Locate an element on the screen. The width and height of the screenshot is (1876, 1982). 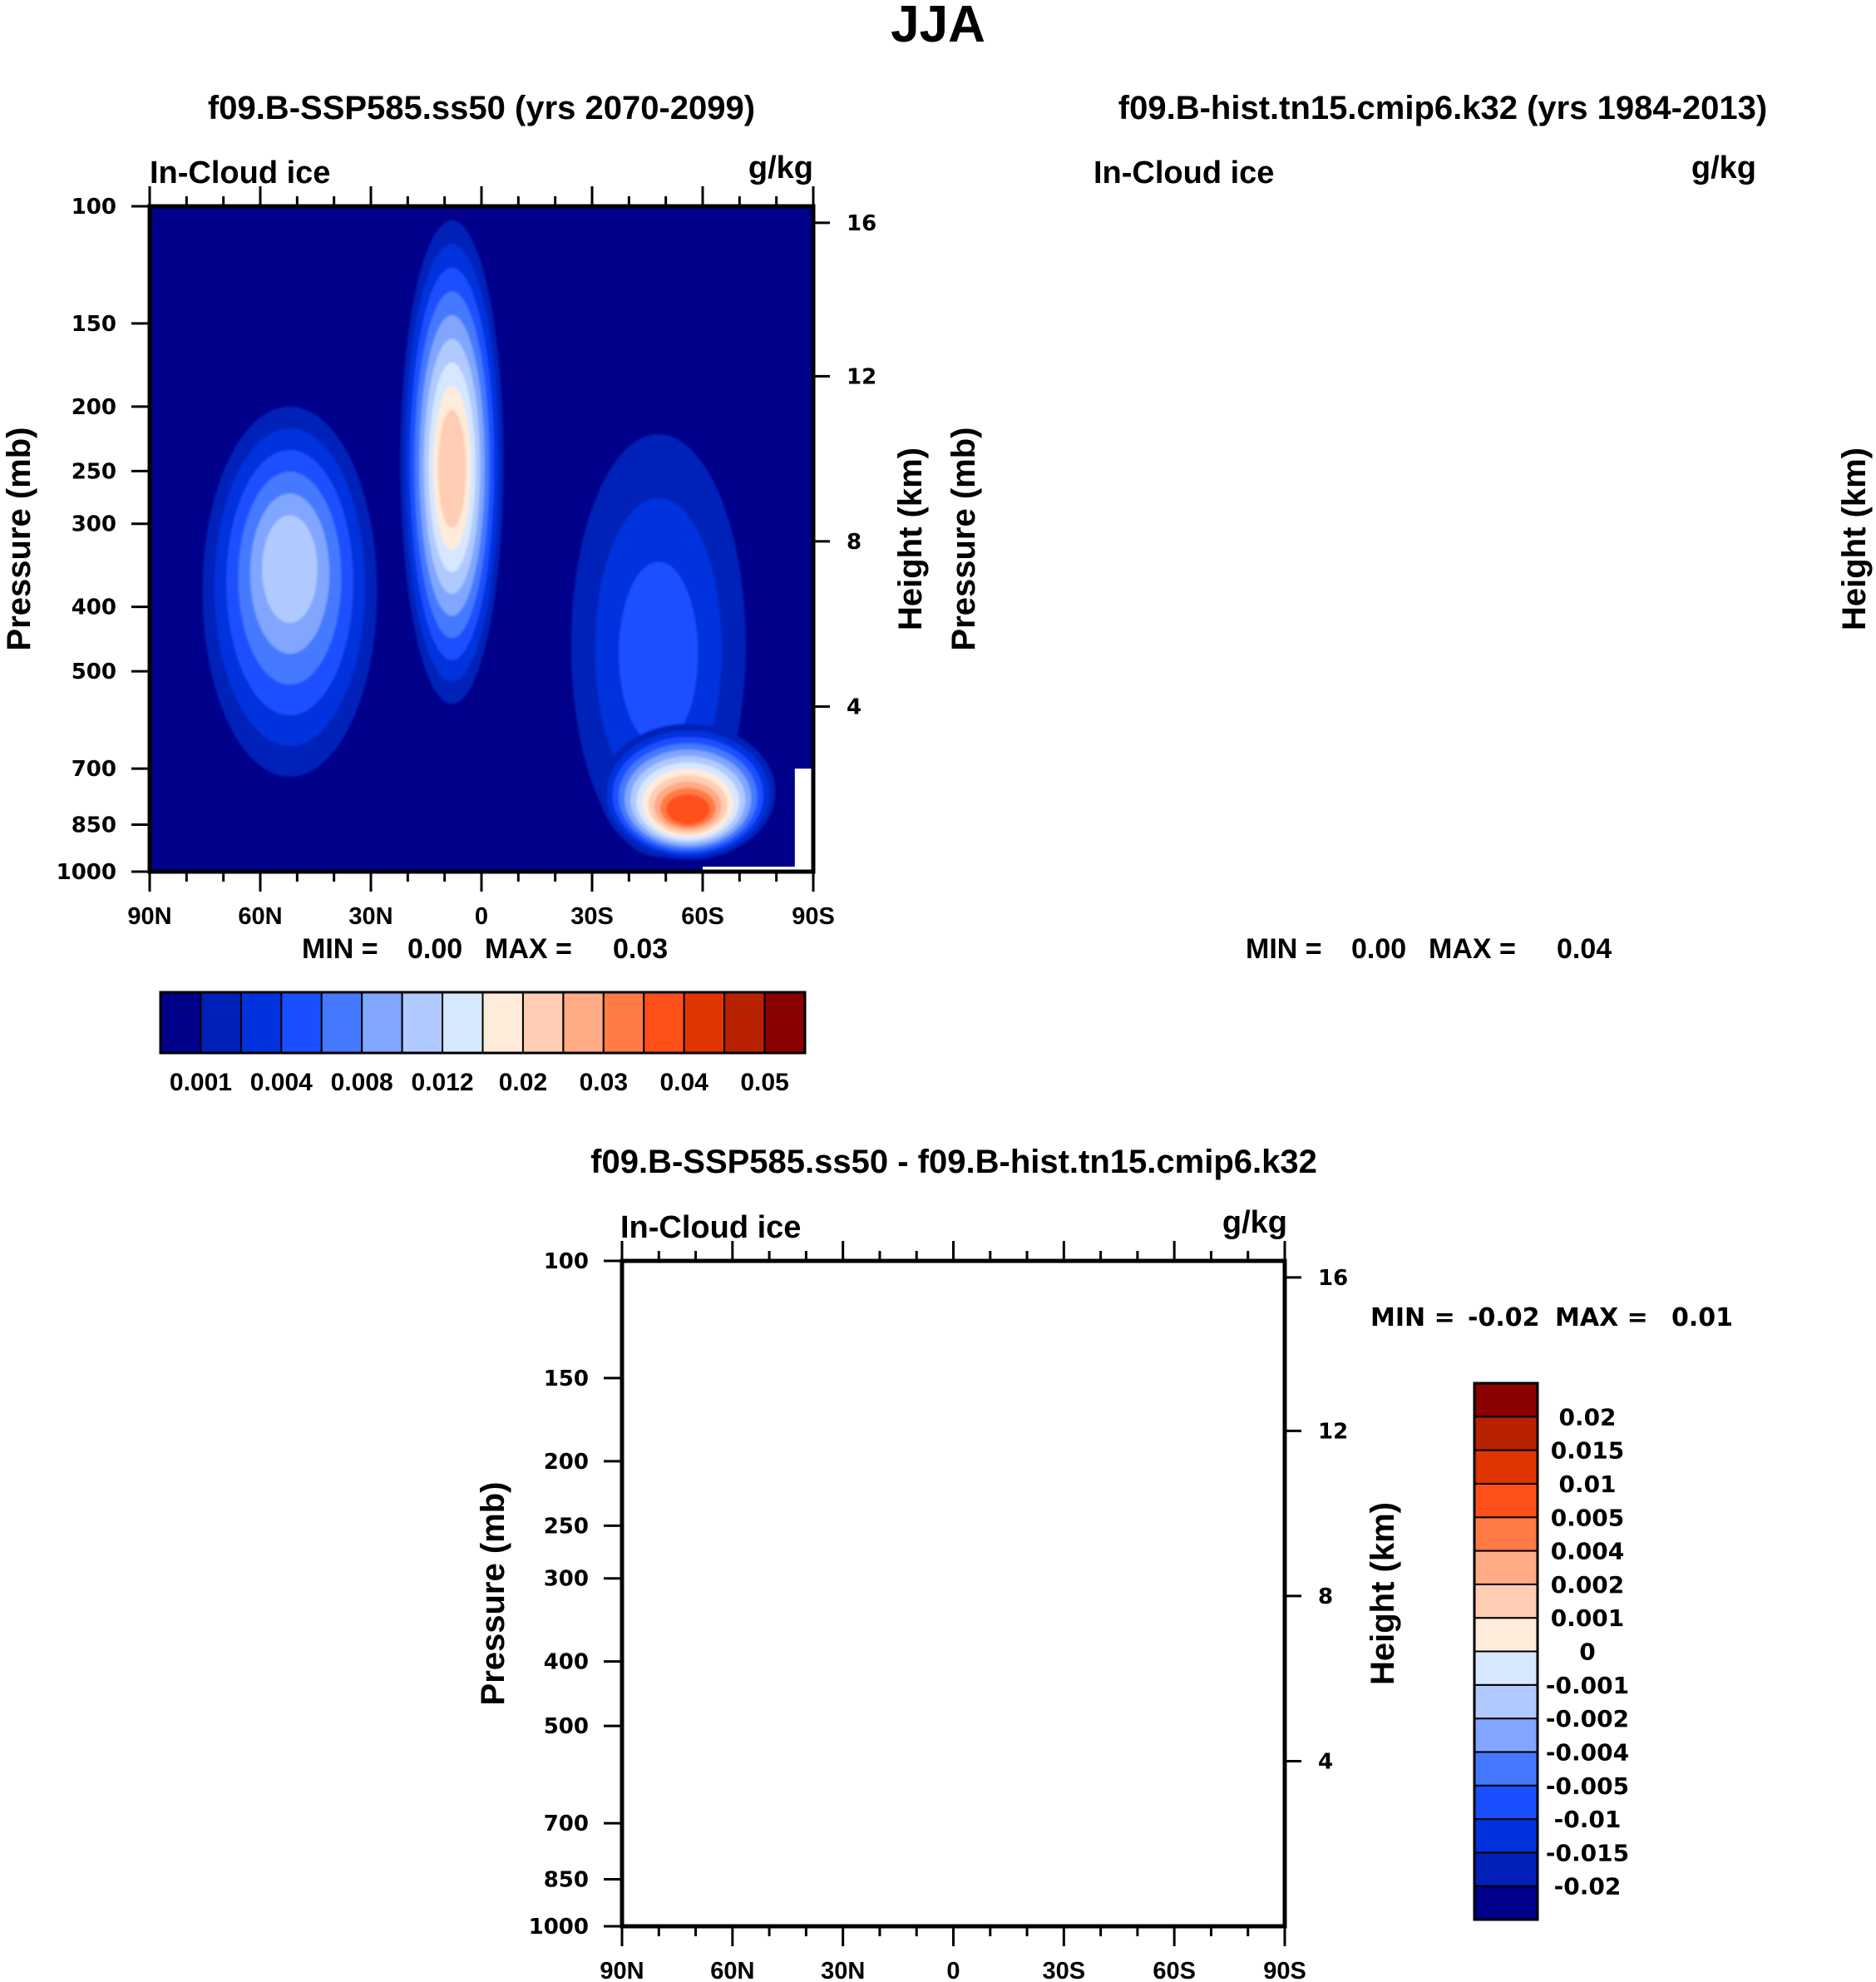
feature-tropical-midlevel-decrease is located at coordinates (916, 1673).